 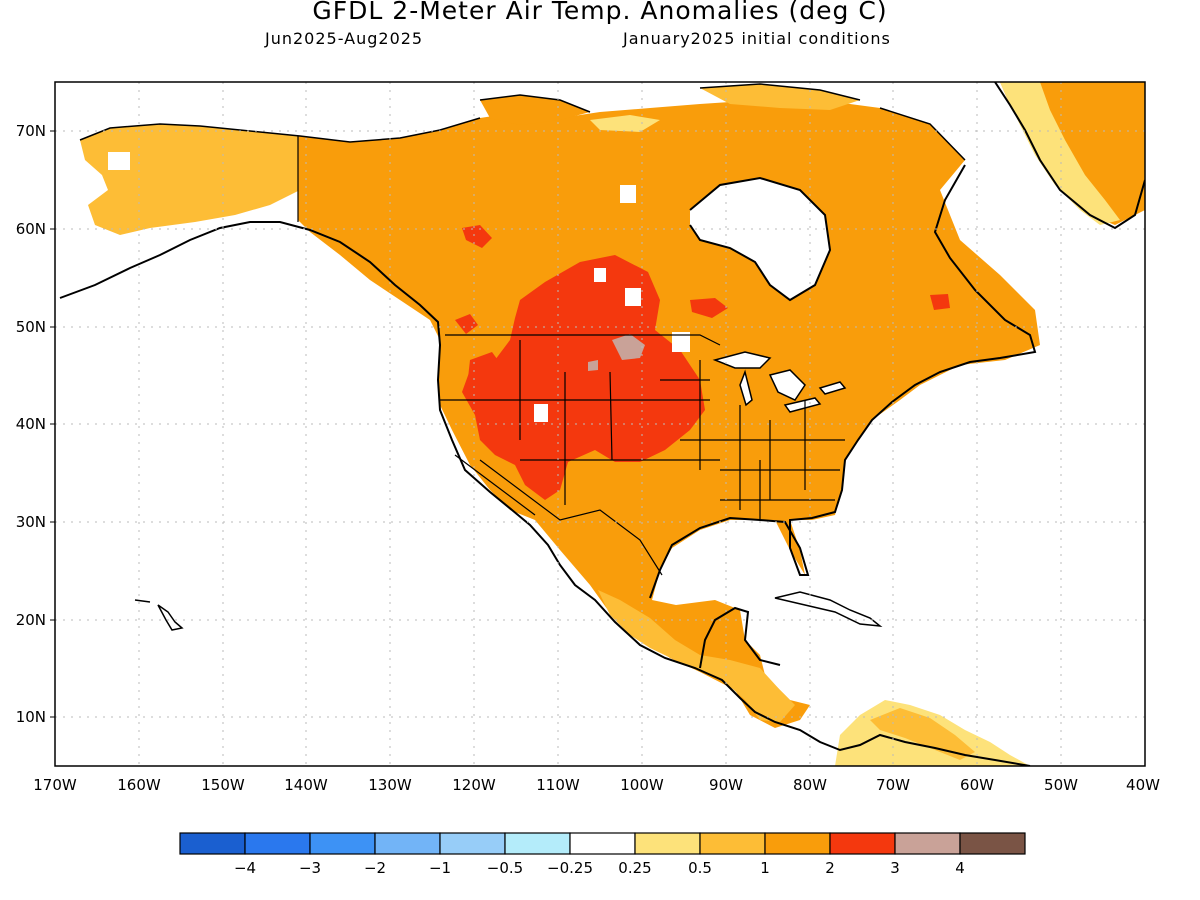 I want to click on lon-label-40w: 40W, so click(x=1143, y=785).